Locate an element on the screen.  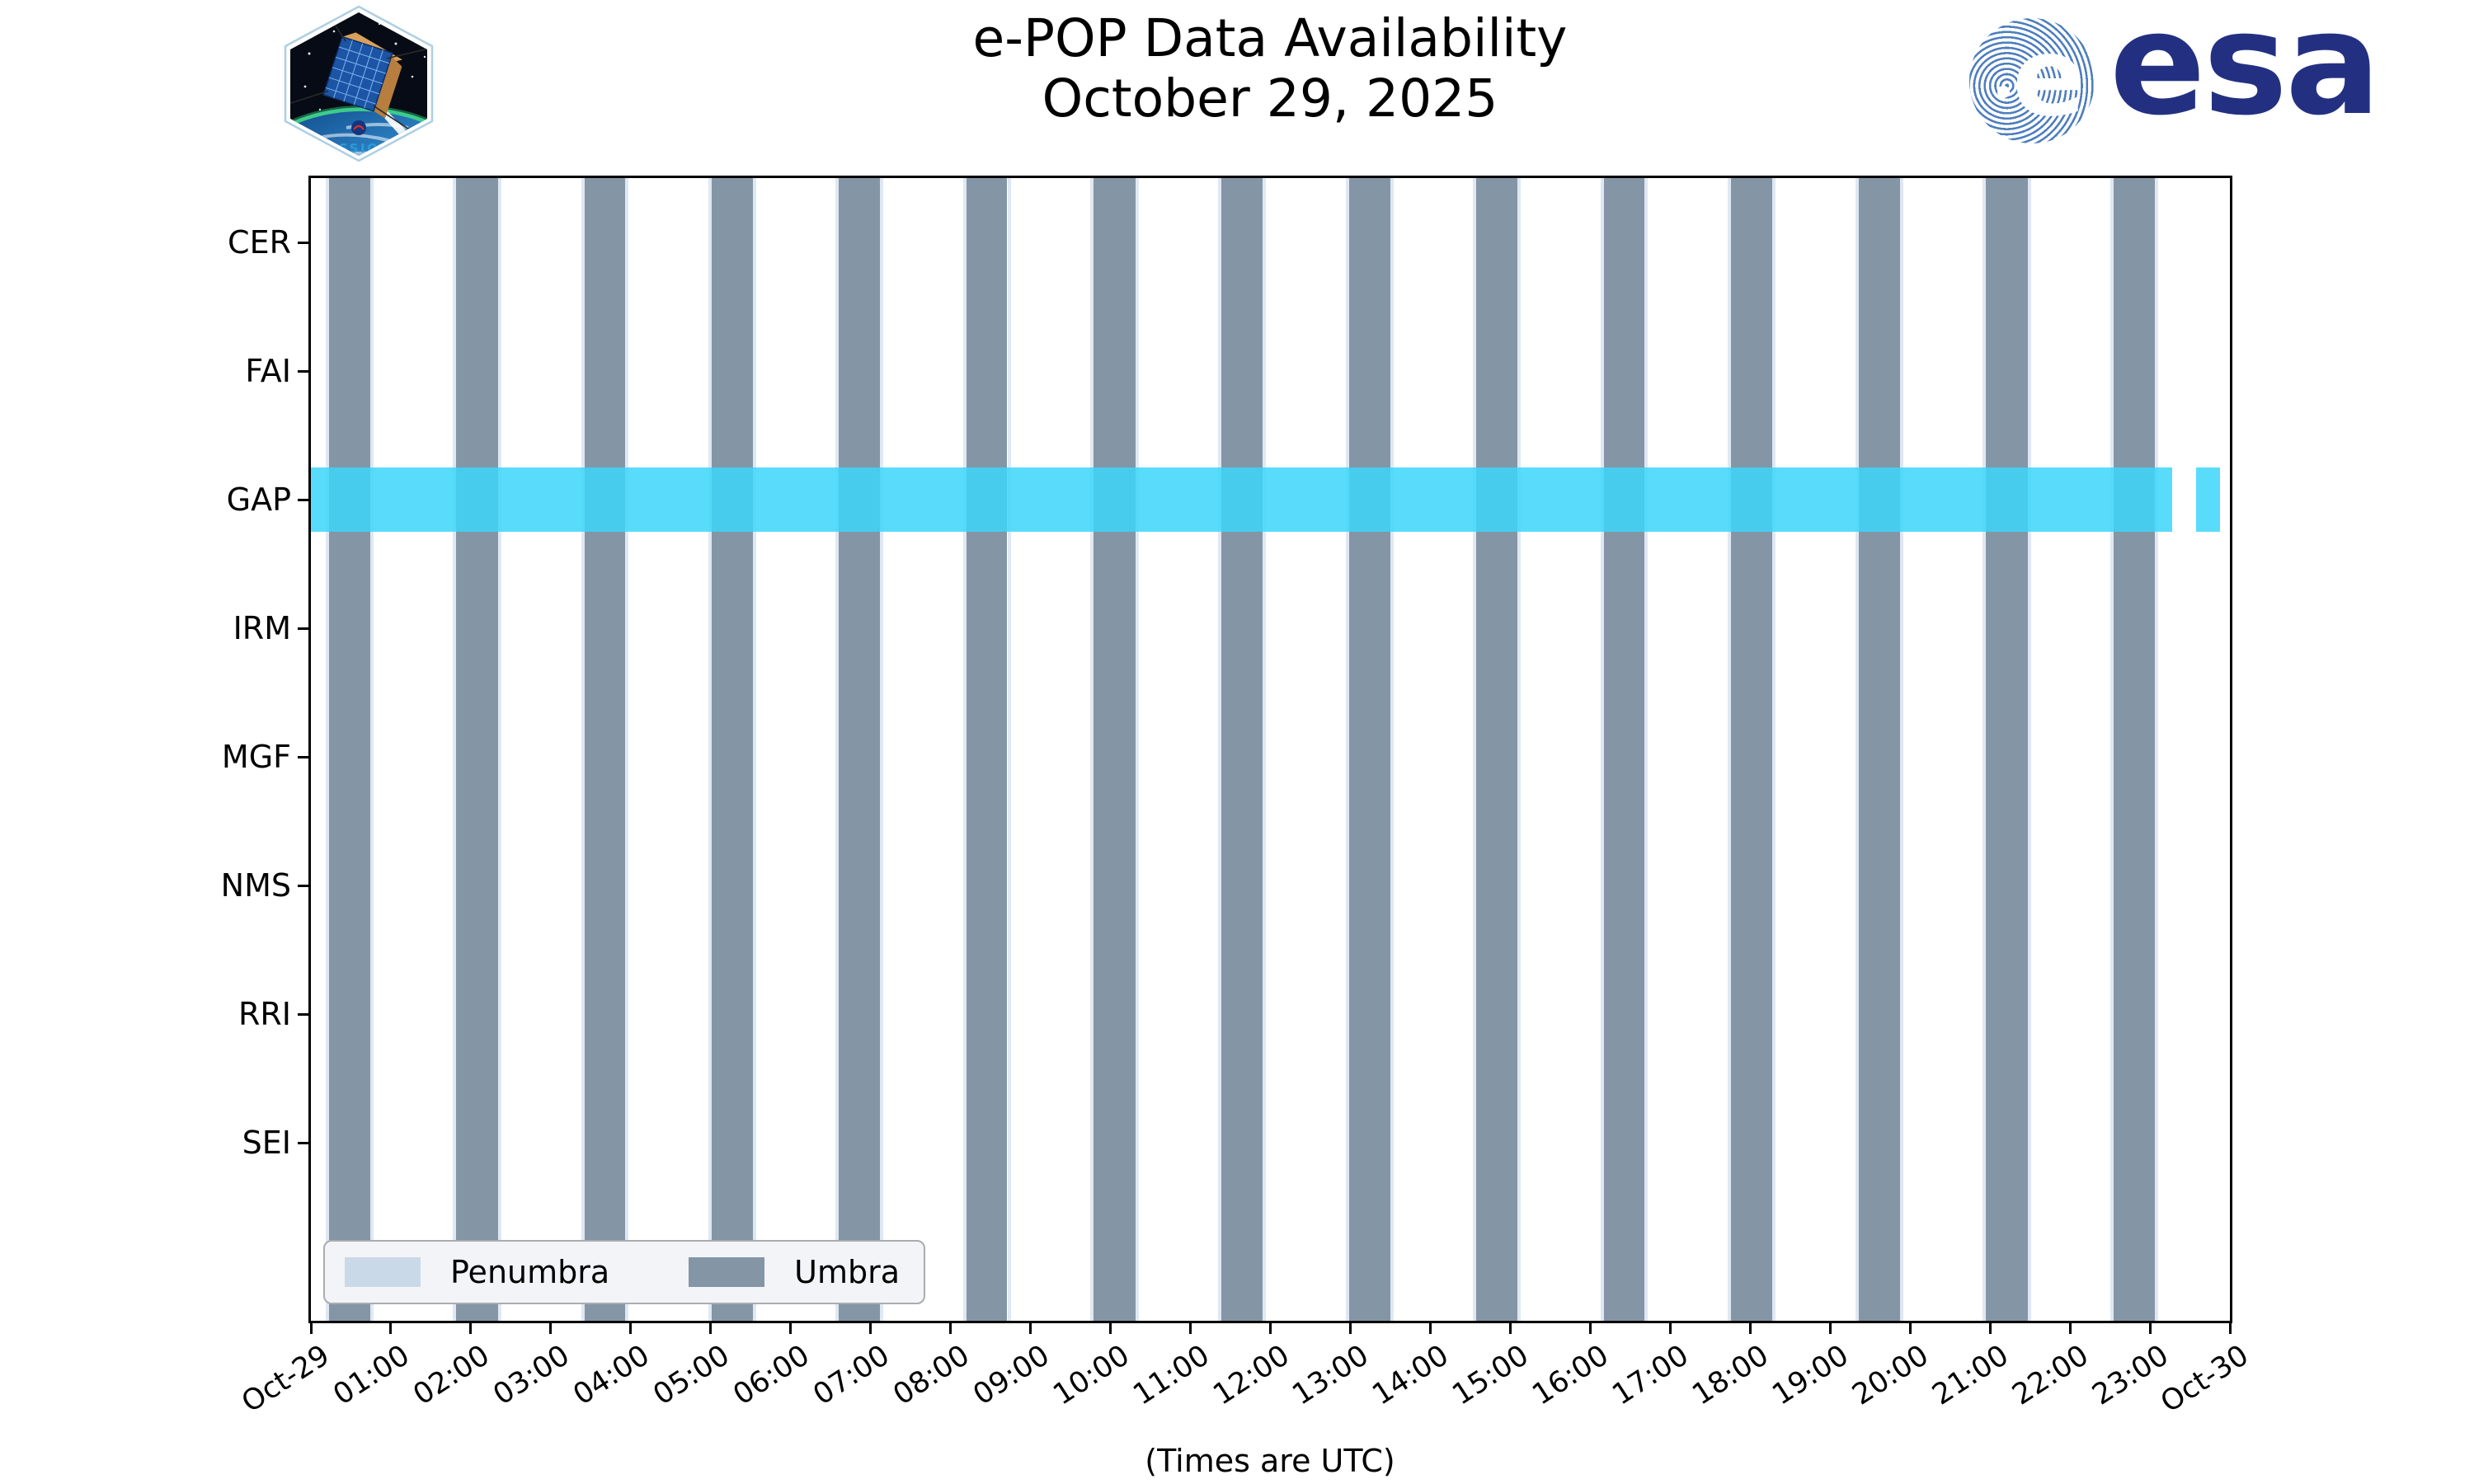
csa-chevron is located at coordinates (359, 127).